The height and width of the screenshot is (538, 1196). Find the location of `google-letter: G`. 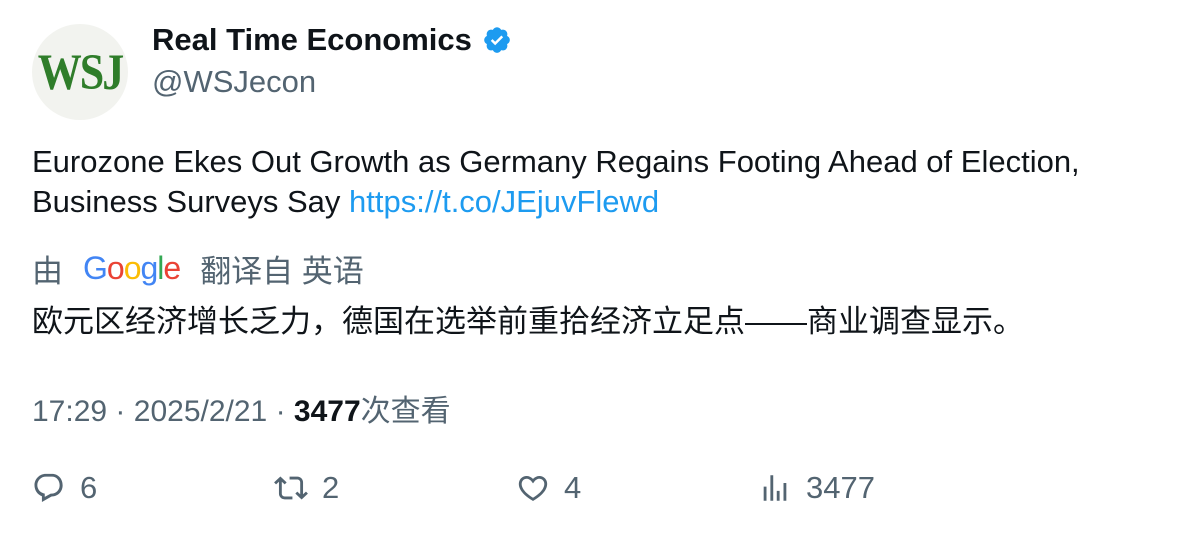

google-letter: G is located at coordinates (95, 268).